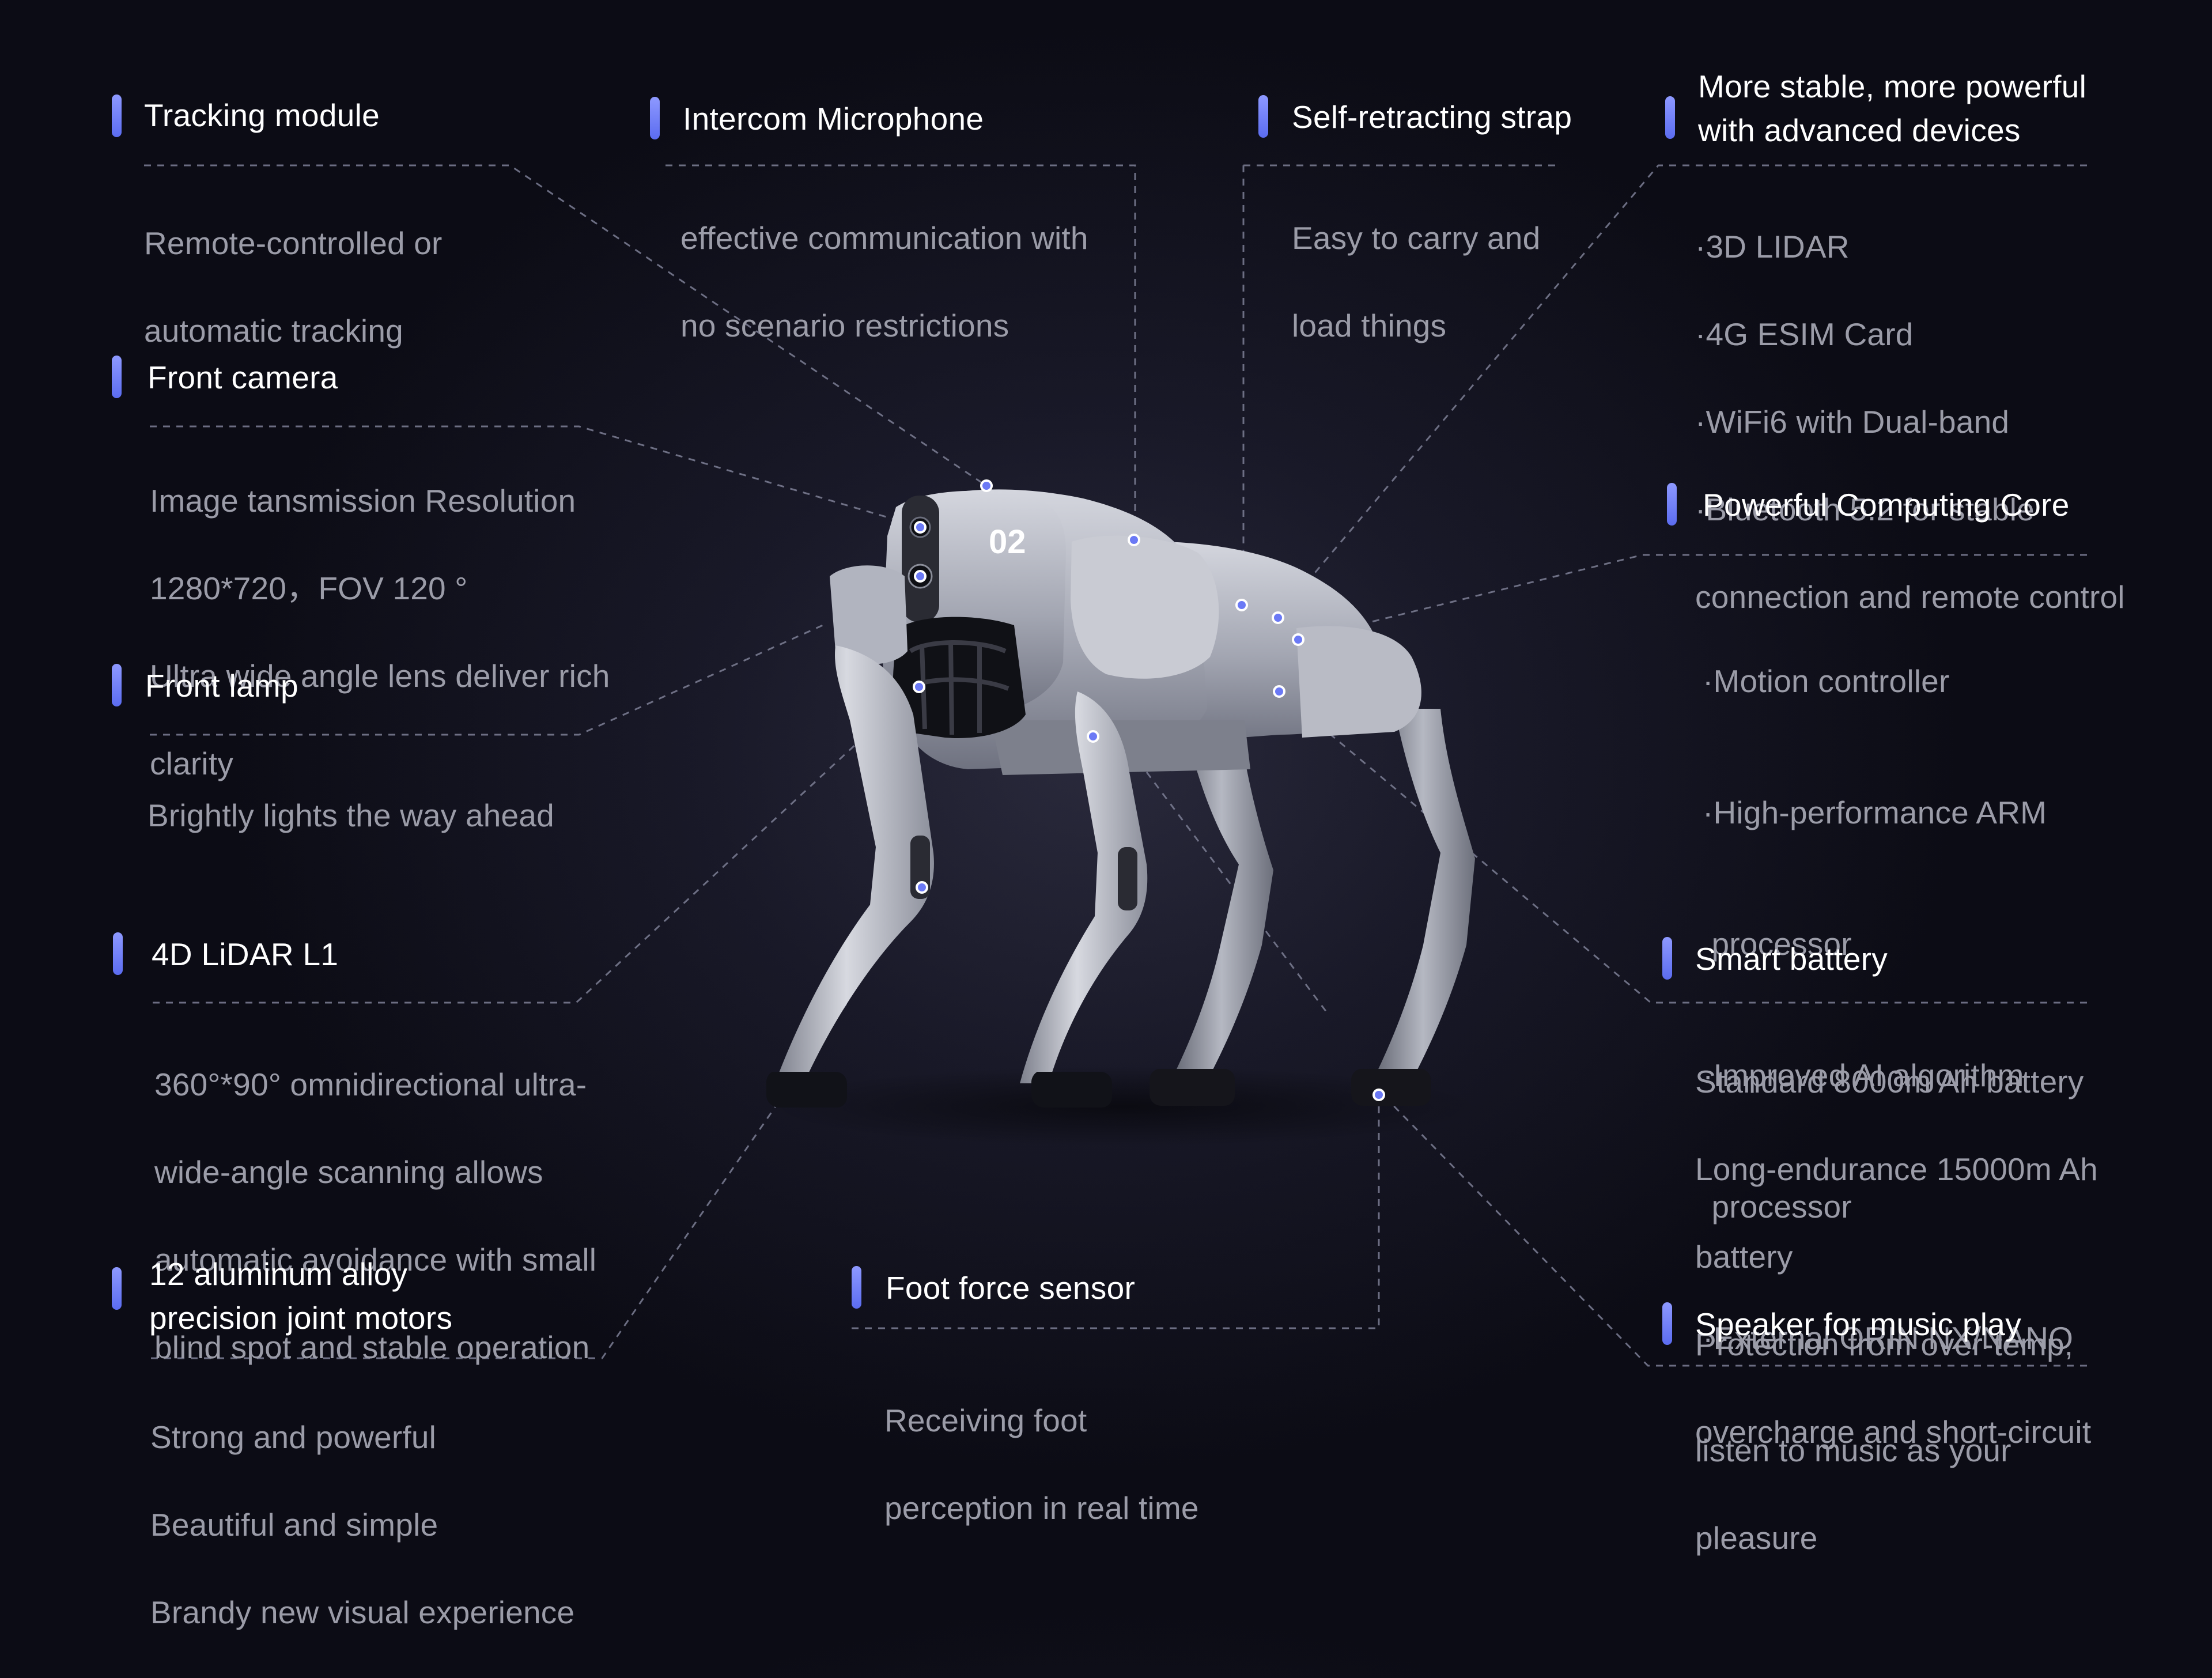 Image resolution: width=2212 pixels, height=1678 pixels. I want to click on feature-desc: Easy to carry and load things, so click(1460, 281).